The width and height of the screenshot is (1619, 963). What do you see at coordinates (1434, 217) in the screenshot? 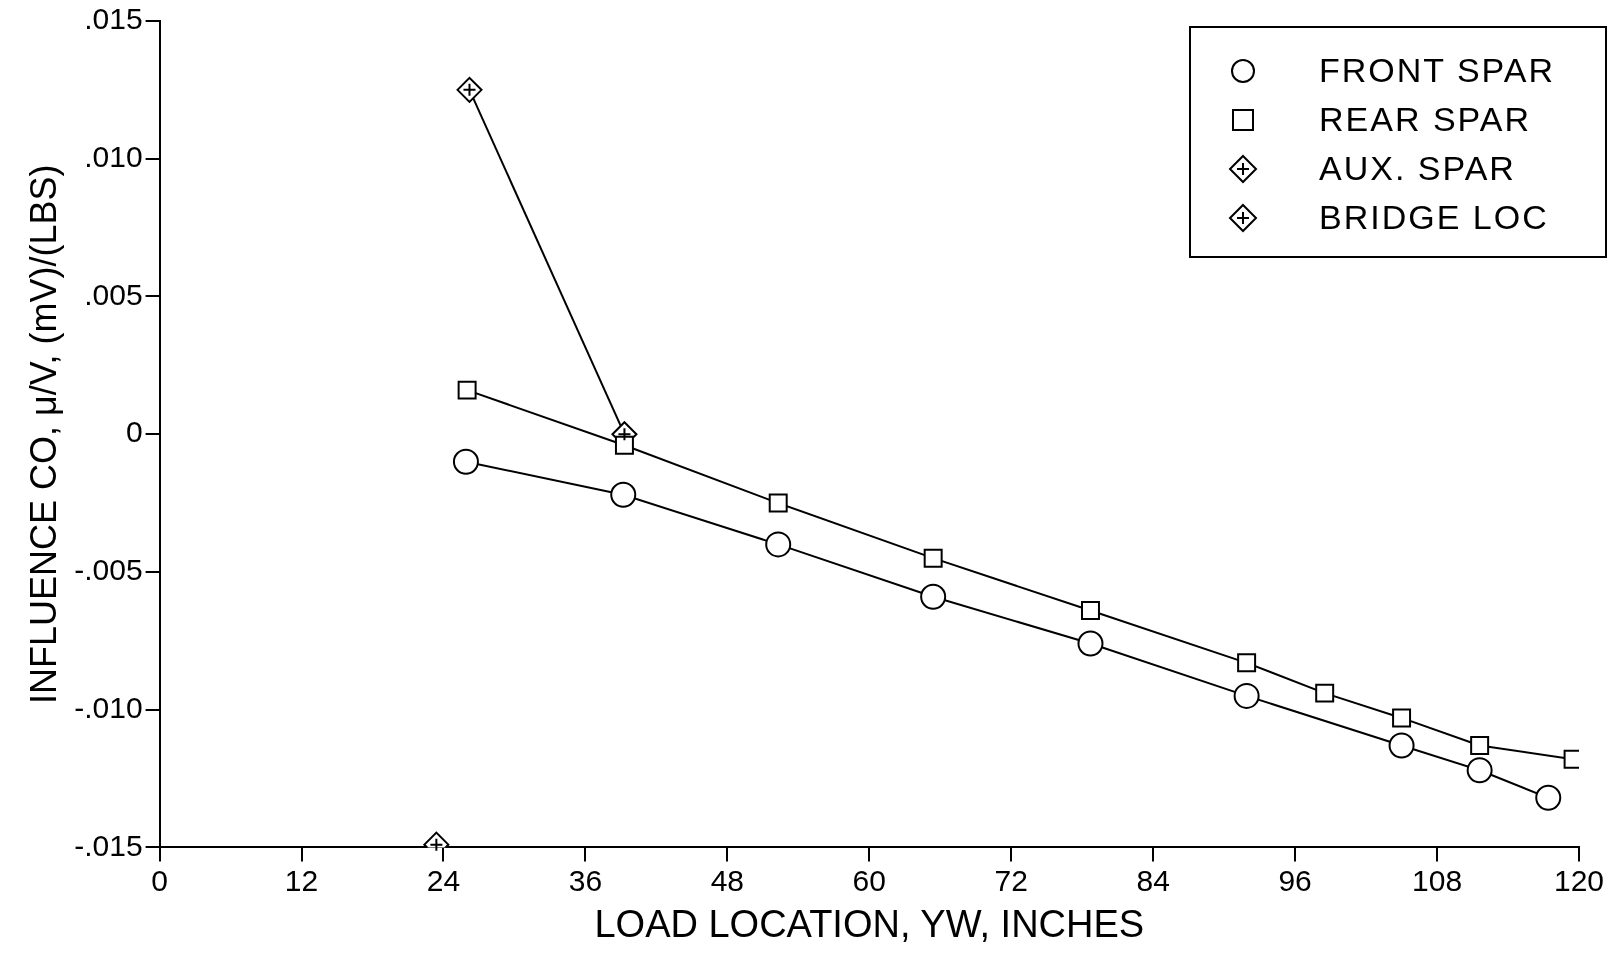
I see `legend-label: BRIDGE LOC` at bounding box center [1434, 217].